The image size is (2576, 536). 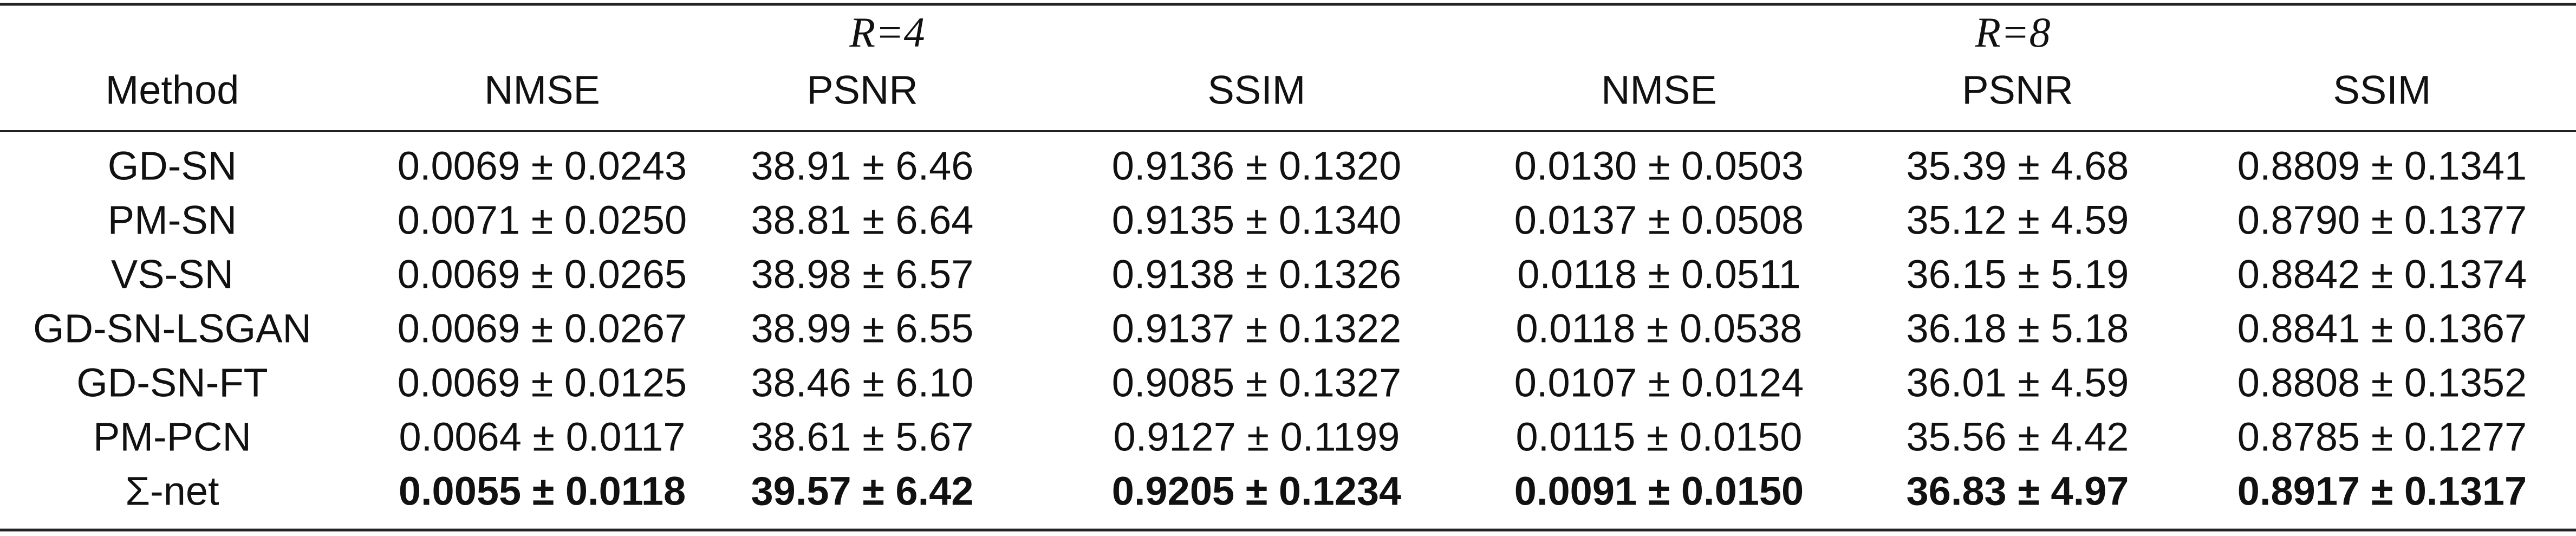 I want to click on cell: 0.9135 ± 0.1340, so click(x=1256, y=220).